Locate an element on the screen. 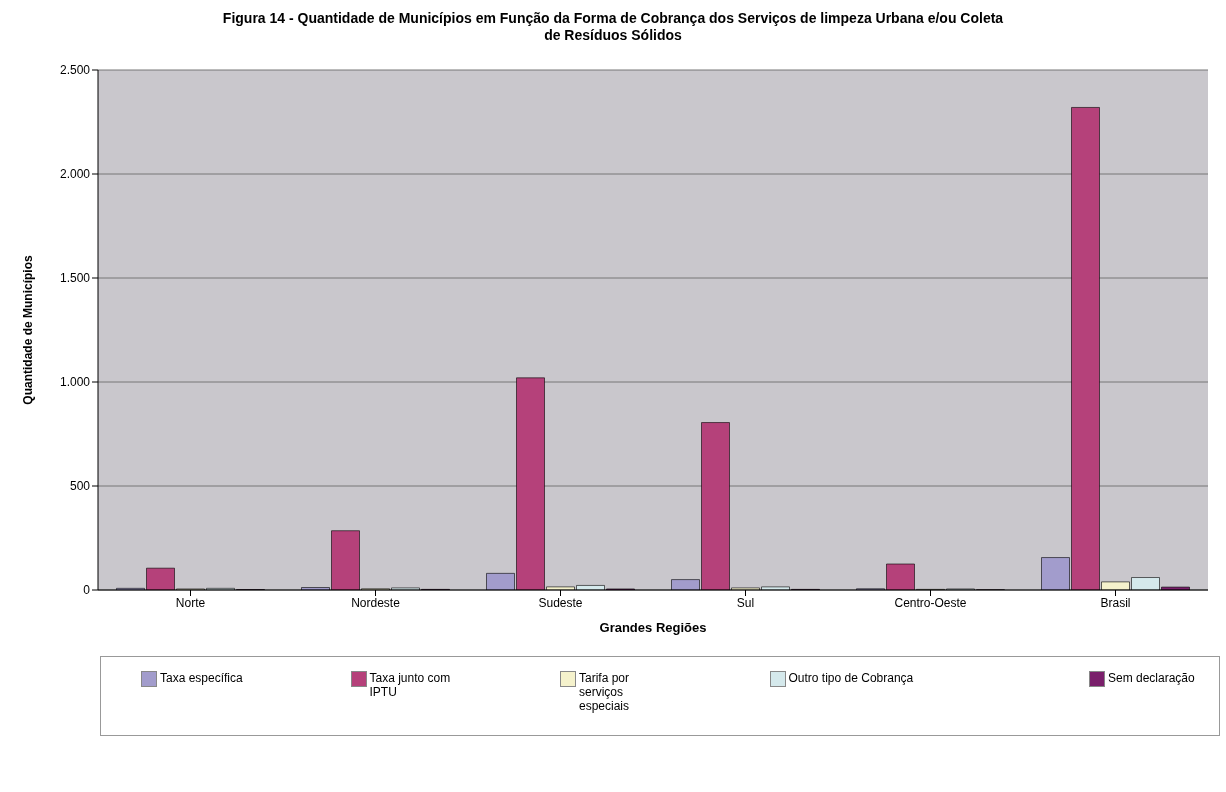 This screenshot has height=792, width=1226. x-tick-label: Nordeste is located at coordinates (376, 602).